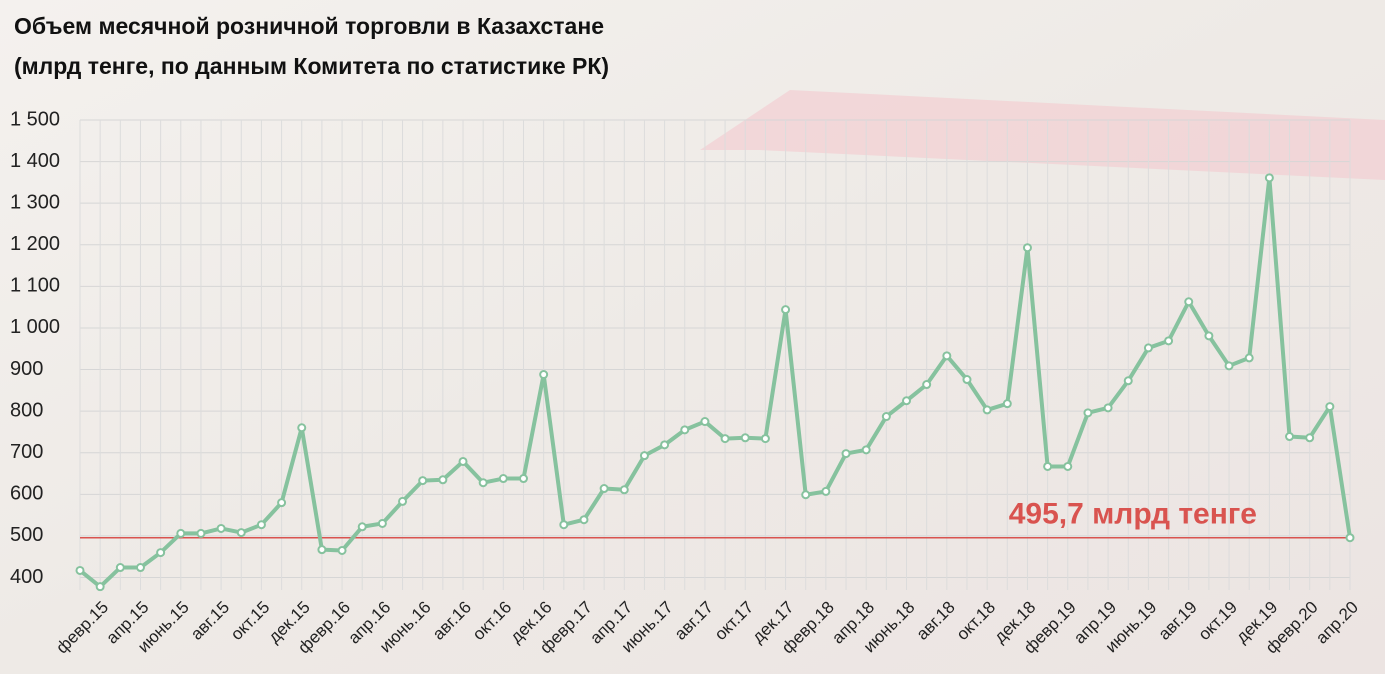 This screenshot has width=1385, height=679. I want to click on y-tick-label: 1 500, so click(35, 119).